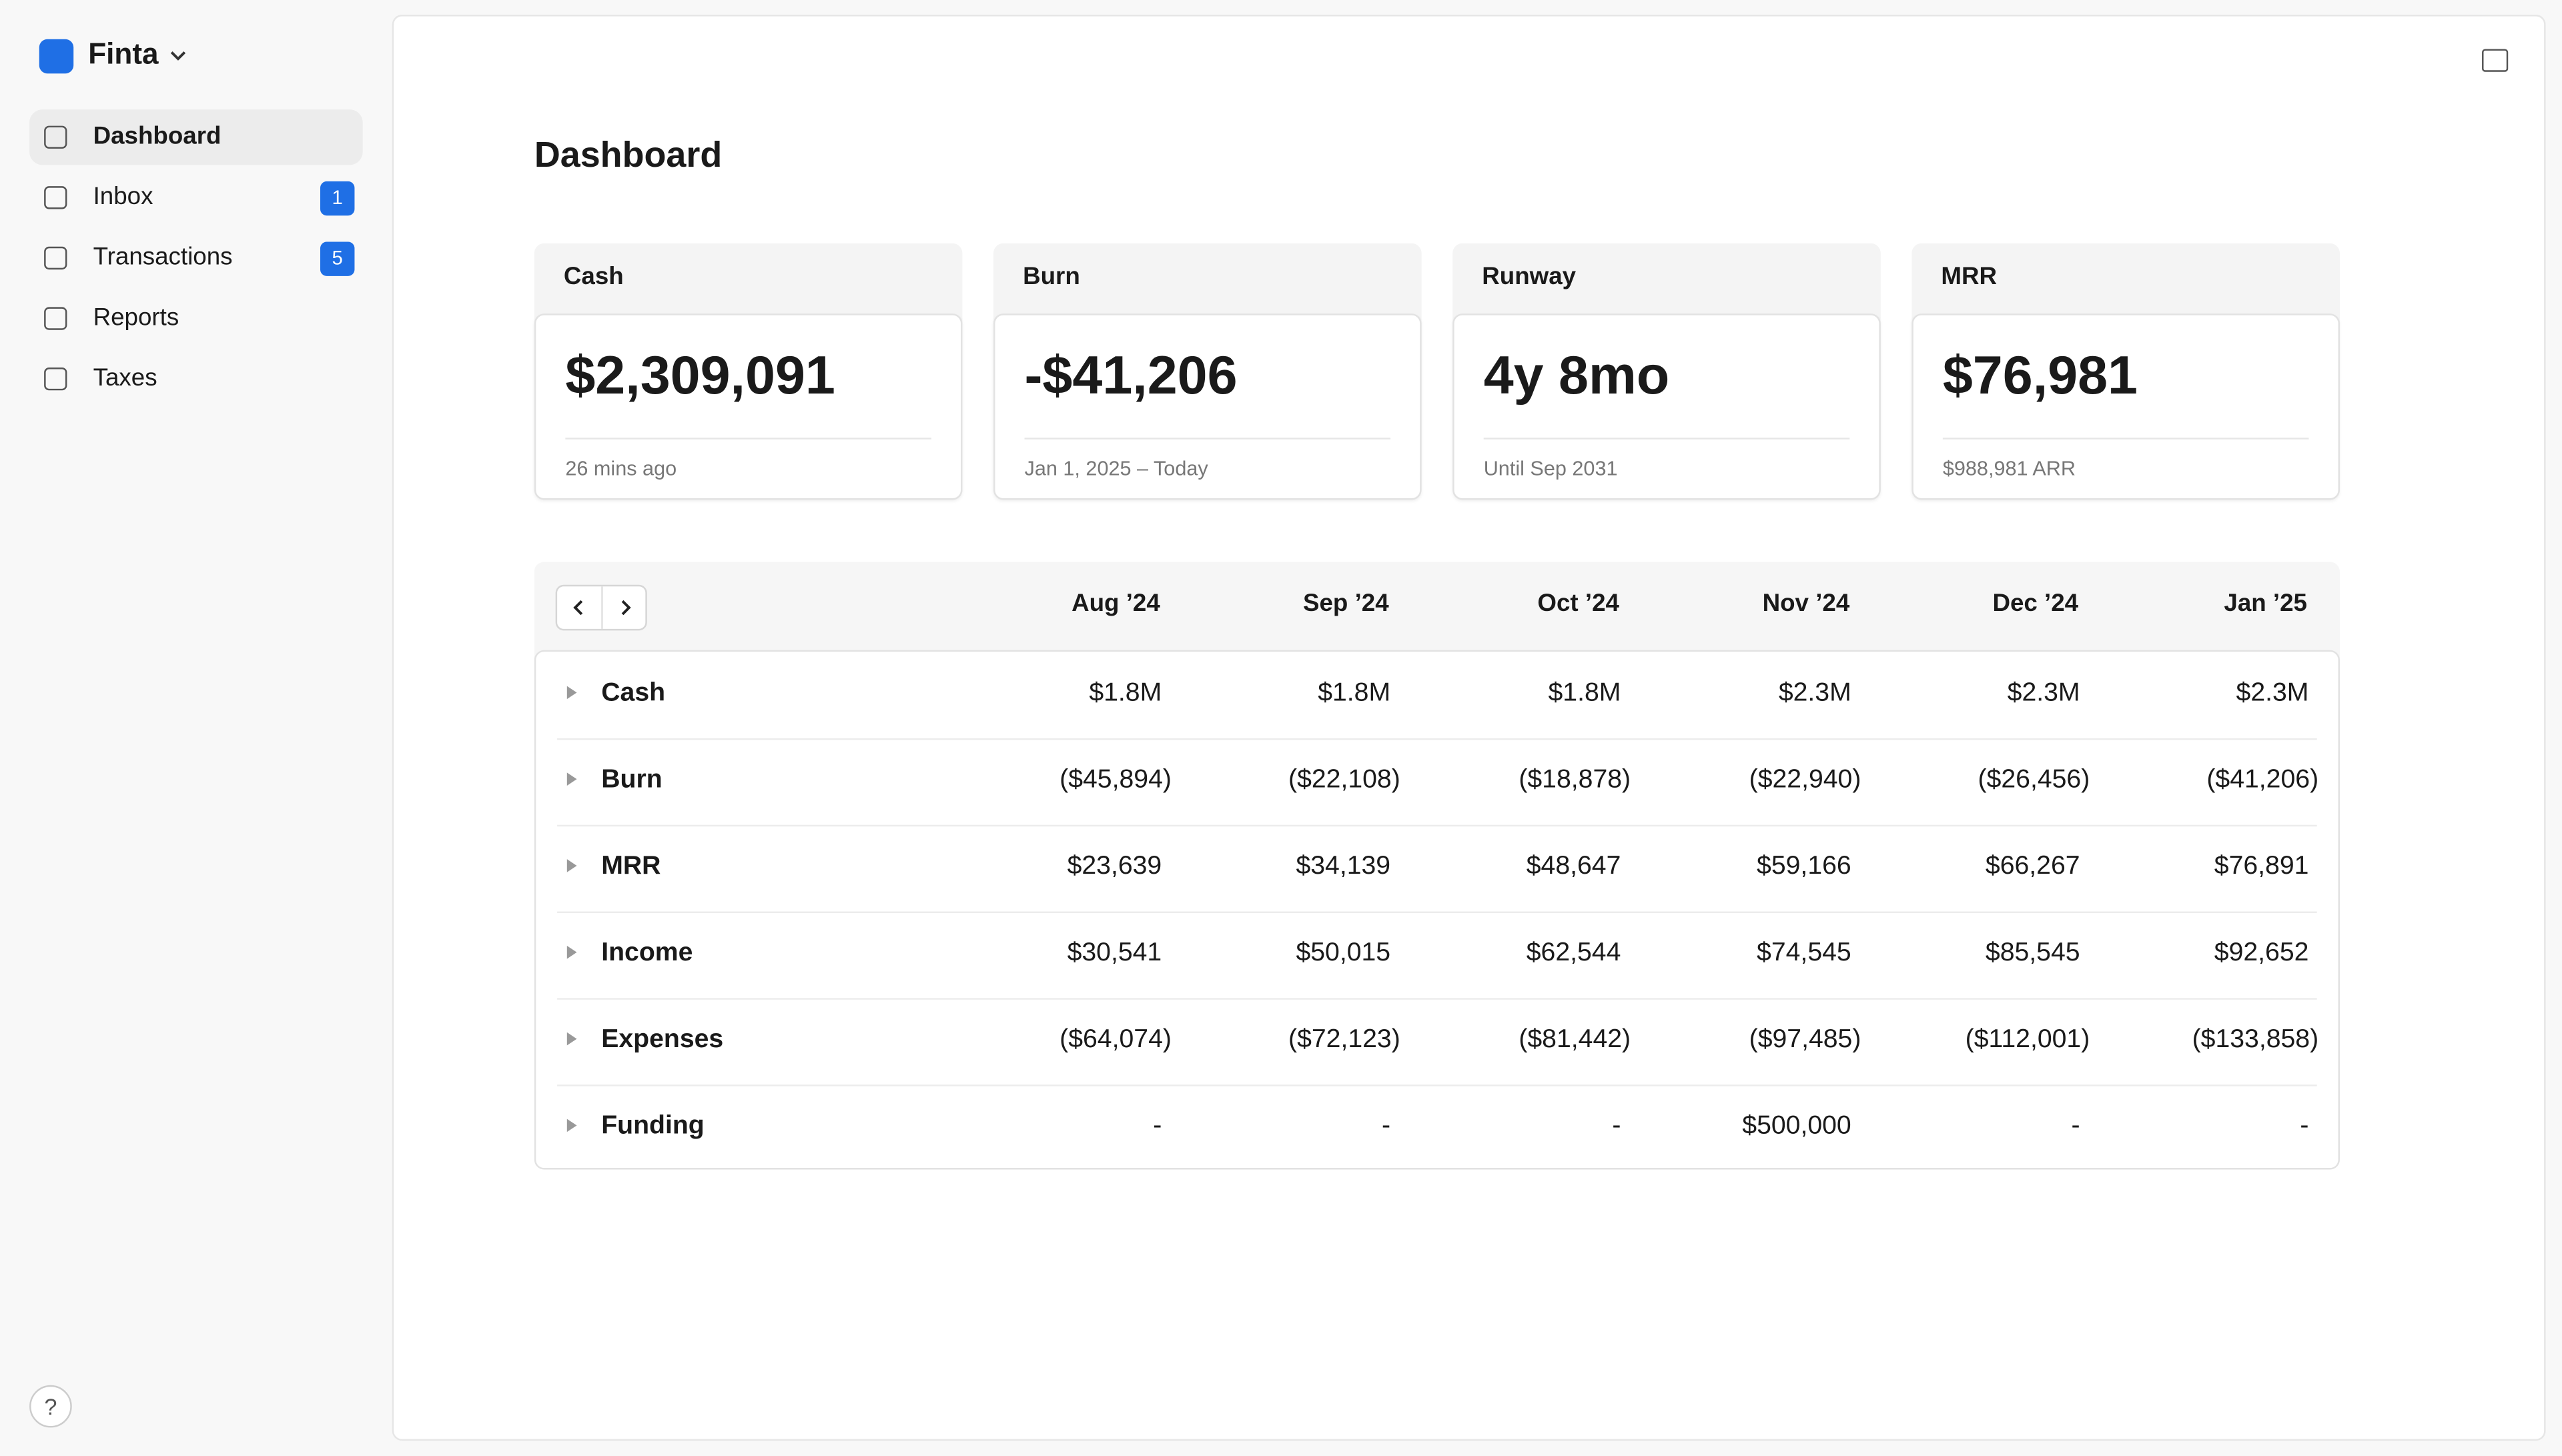 Image resolution: width=2562 pixels, height=1456 pixels. Describe the element at coordinates (1437, 1127) in the screenshot. I see `table-row: Funding - - - $500,000 - -` at that location.